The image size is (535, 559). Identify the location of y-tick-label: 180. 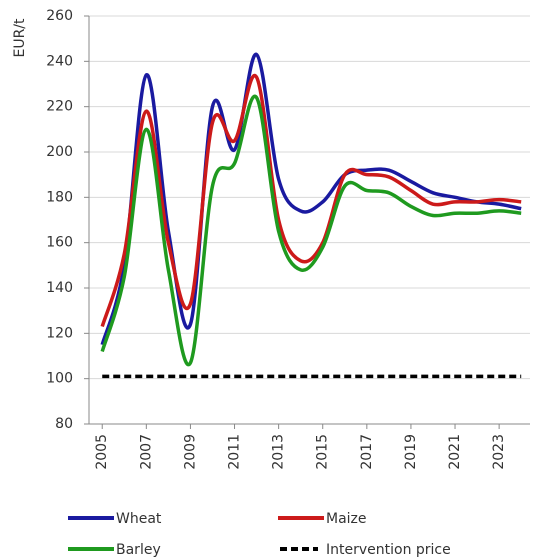
(59, 197).